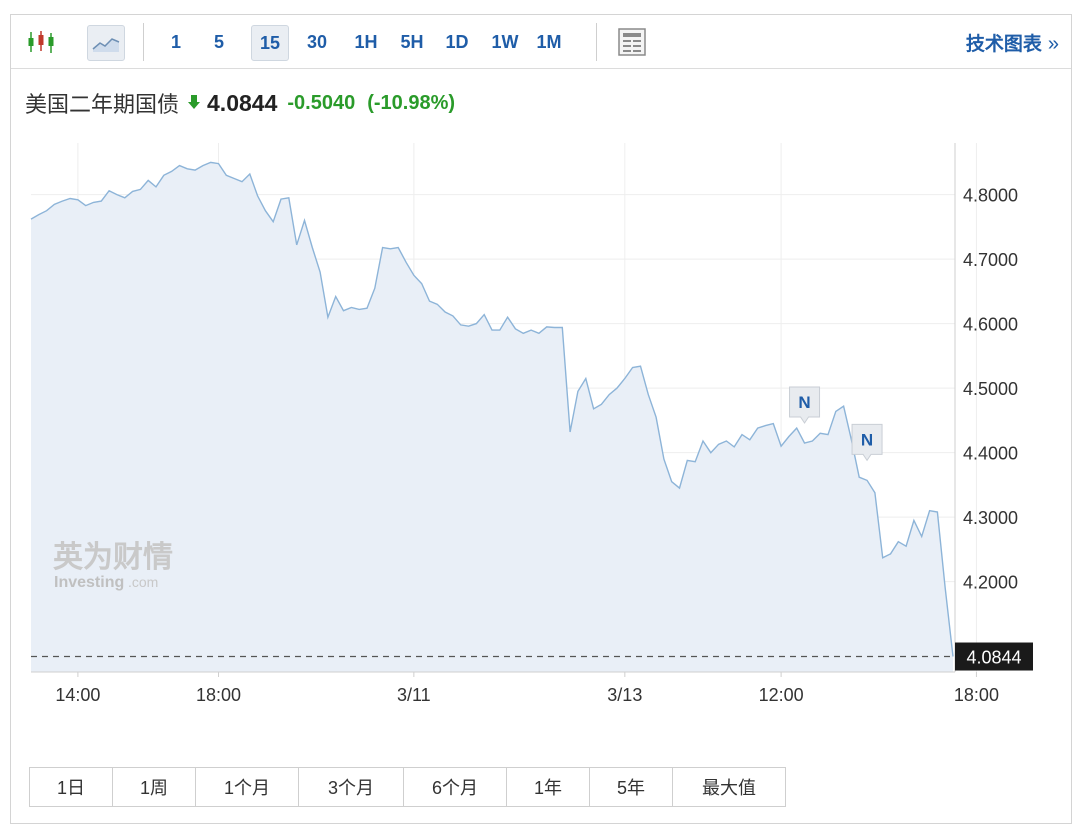 The height and width of the screenshot is (829, 1080). Describe the element at coordinates (71, 787) in the screenshot. I see `range-button-0: 1日` at that location.